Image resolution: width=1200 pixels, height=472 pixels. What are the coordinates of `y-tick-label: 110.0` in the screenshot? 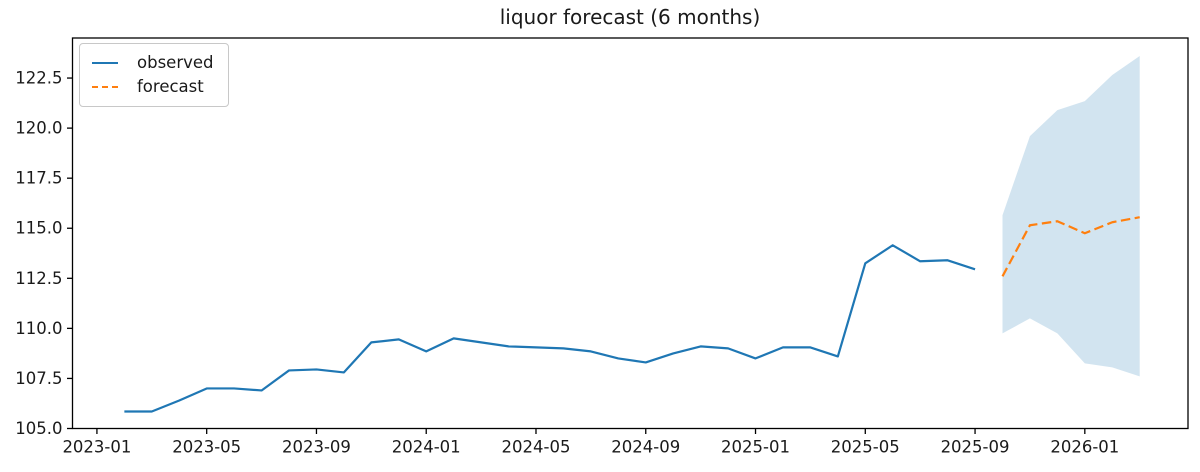 It's located at (38, 328).